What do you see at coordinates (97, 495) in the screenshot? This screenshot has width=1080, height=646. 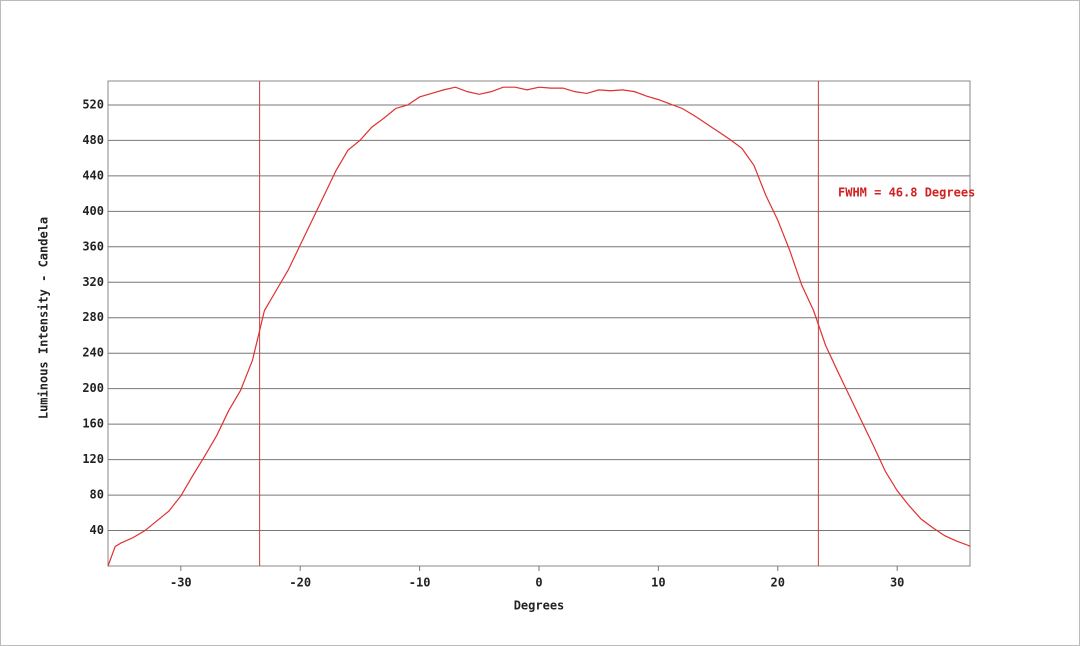 I see `y-tick-label: 80` at bounding box center [97, 495].